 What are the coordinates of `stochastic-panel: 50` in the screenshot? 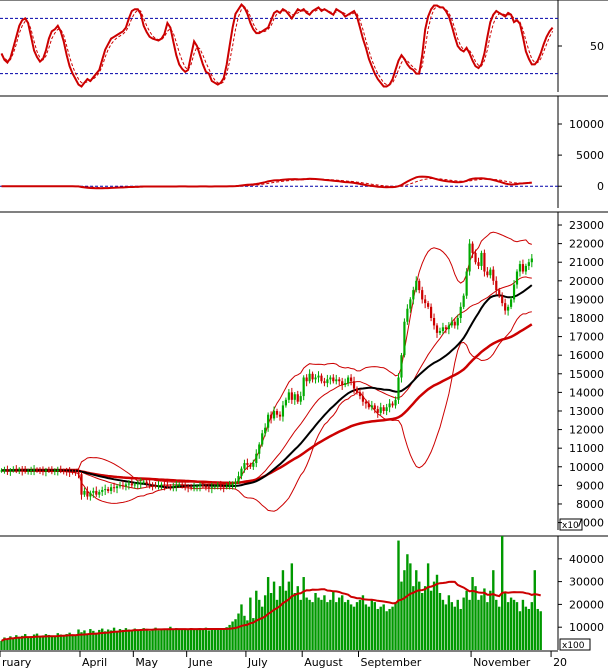 It's located at (304, 46).